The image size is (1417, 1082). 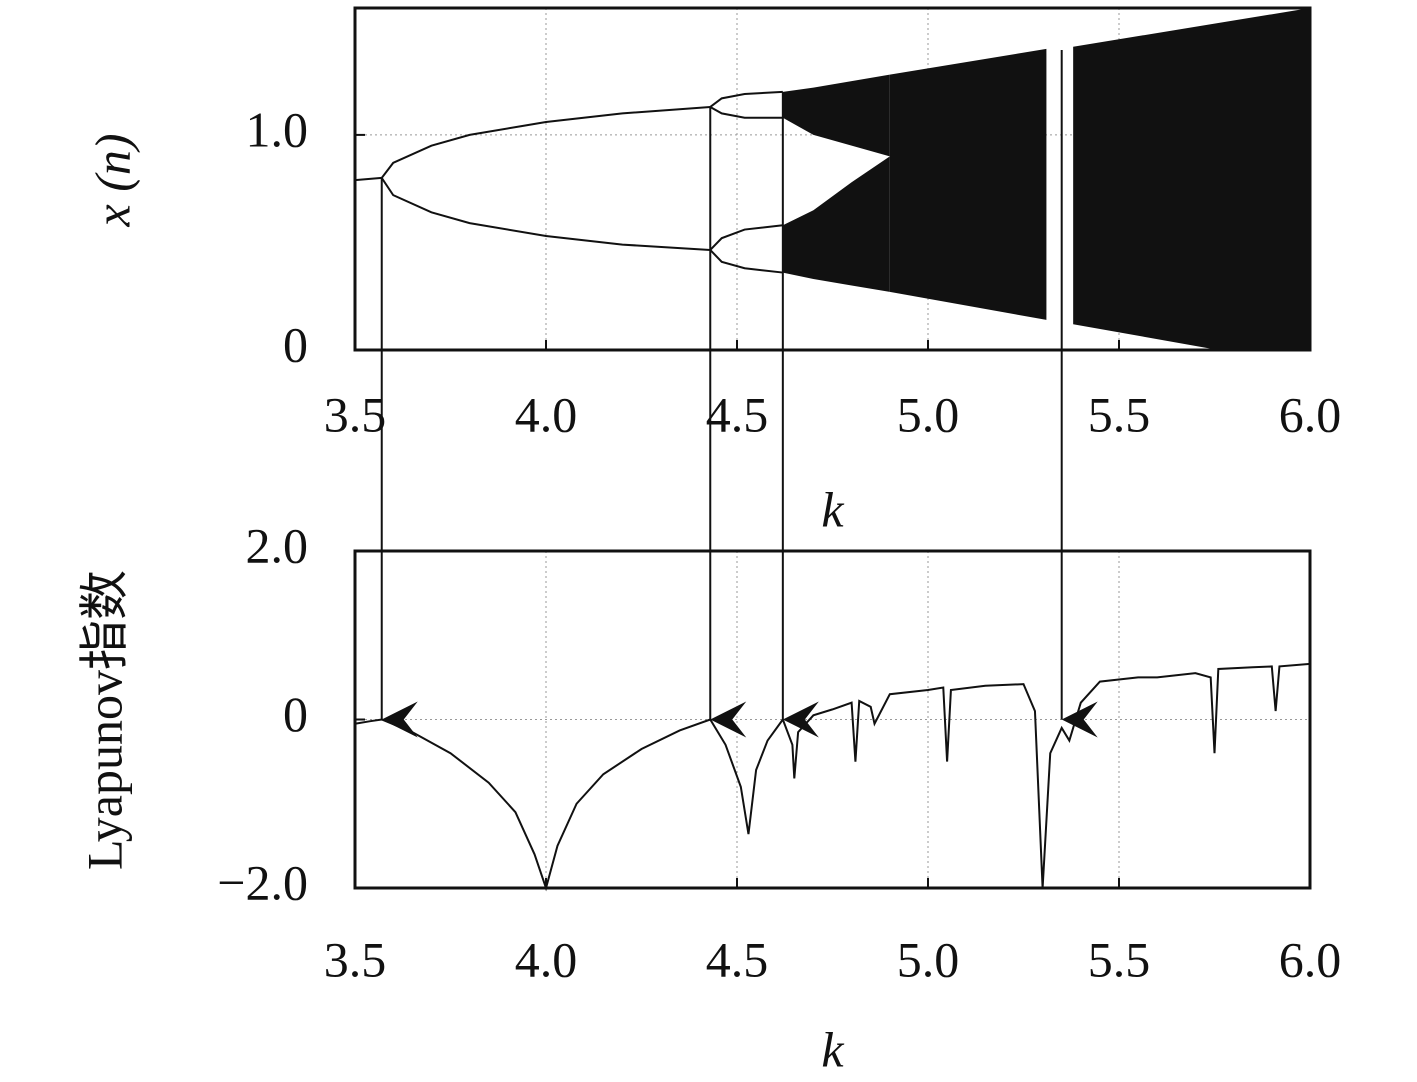 What do you see at coordinates (262, 882) in the screenshot?
I see `y-tick-label: −2.0` at bounding box center [262, 882].